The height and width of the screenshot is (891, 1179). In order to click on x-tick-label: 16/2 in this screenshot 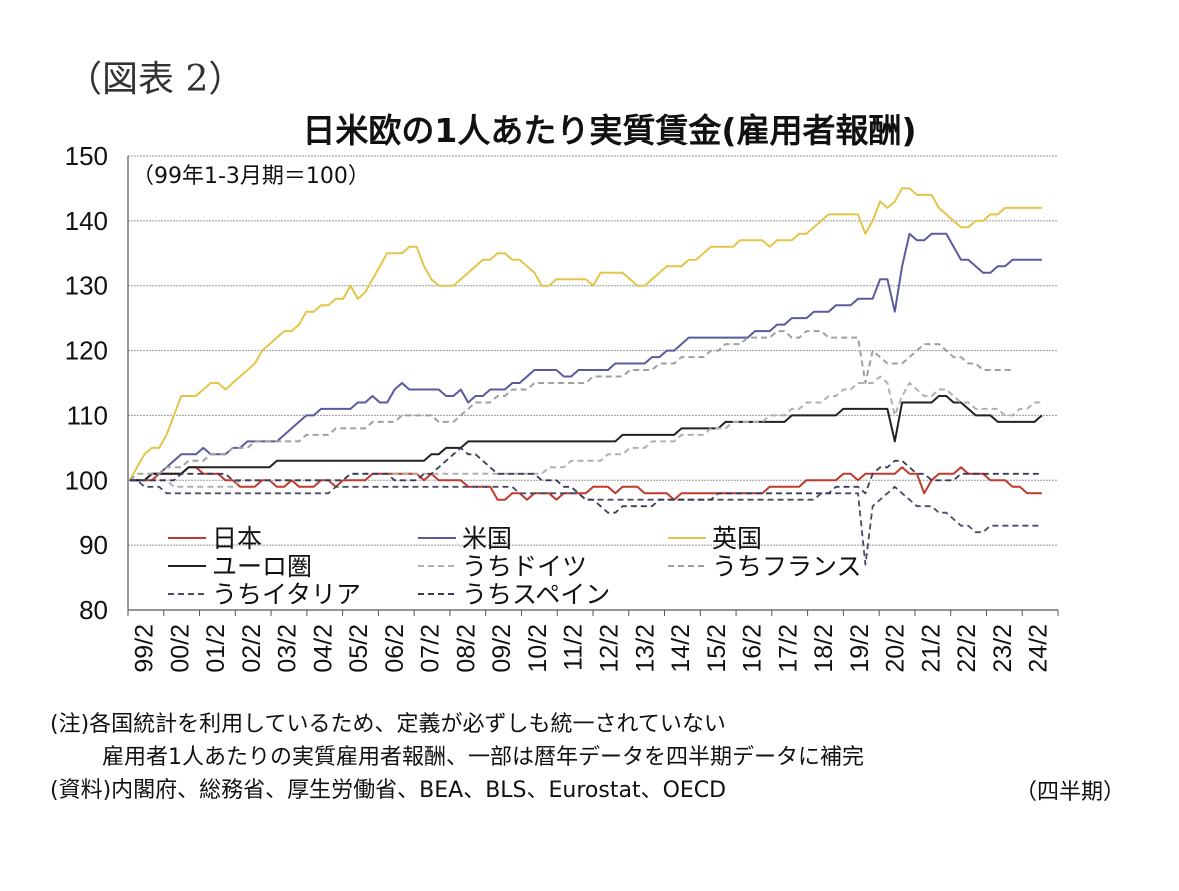, I will do `click(753, 648)`.